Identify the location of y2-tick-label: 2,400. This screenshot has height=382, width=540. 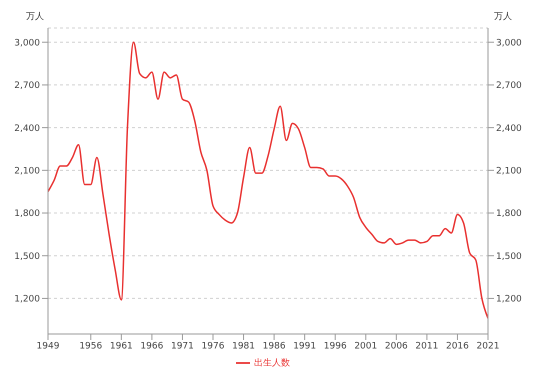
(509, 129).